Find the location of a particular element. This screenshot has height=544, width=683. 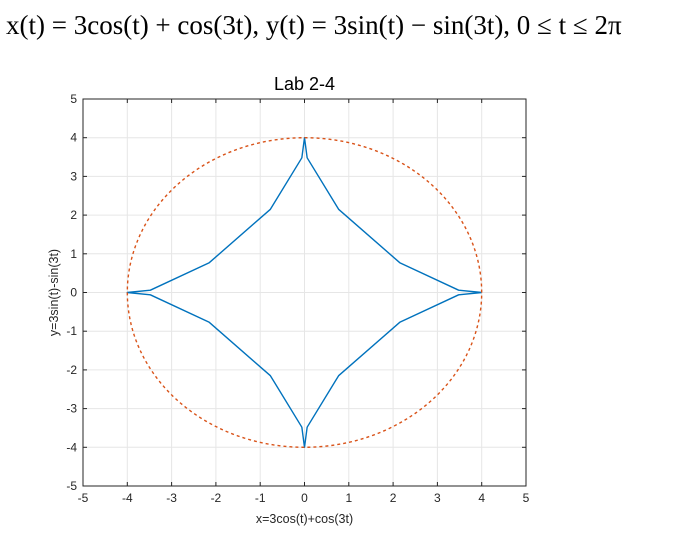

y-tick-label: -1 is located at coordinates (71, 331).